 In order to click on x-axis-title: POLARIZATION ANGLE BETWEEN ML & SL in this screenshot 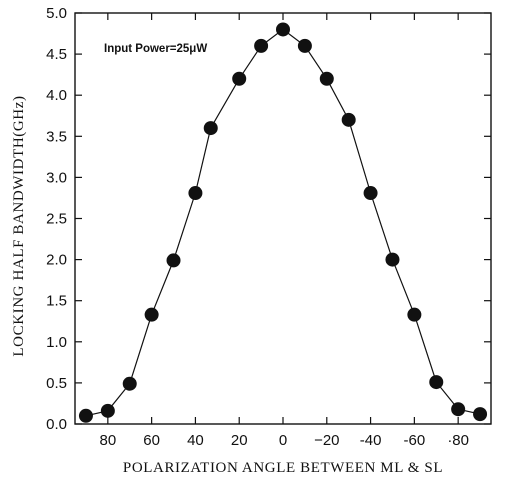, I will do `click(283, 468)`.